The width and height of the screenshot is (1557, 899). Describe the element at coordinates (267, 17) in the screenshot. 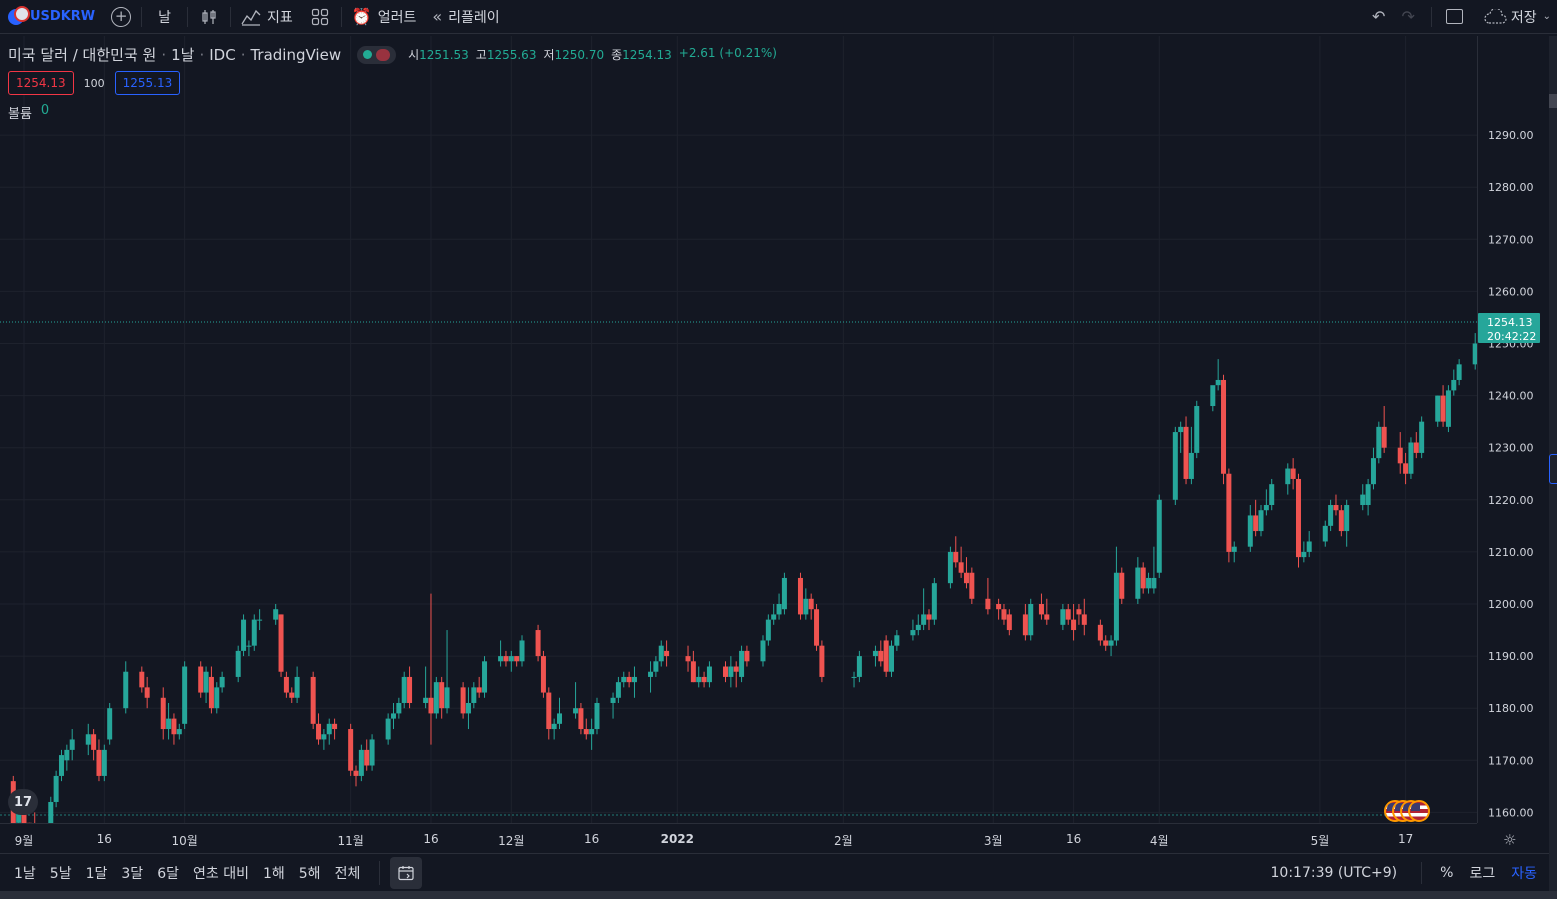

I see `indicators-button: 지표` at that location.